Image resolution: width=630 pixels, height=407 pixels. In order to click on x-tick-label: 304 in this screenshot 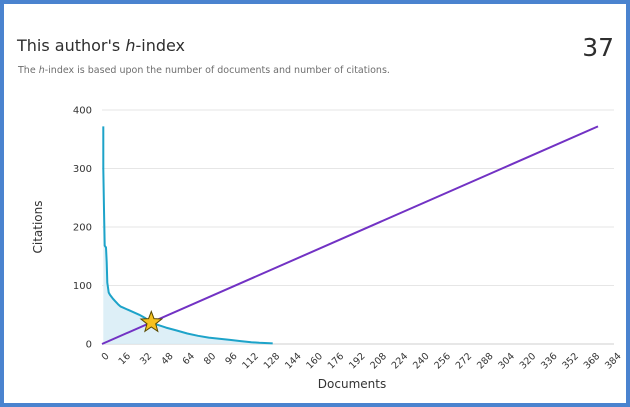, I will do `click(506, 361)`.